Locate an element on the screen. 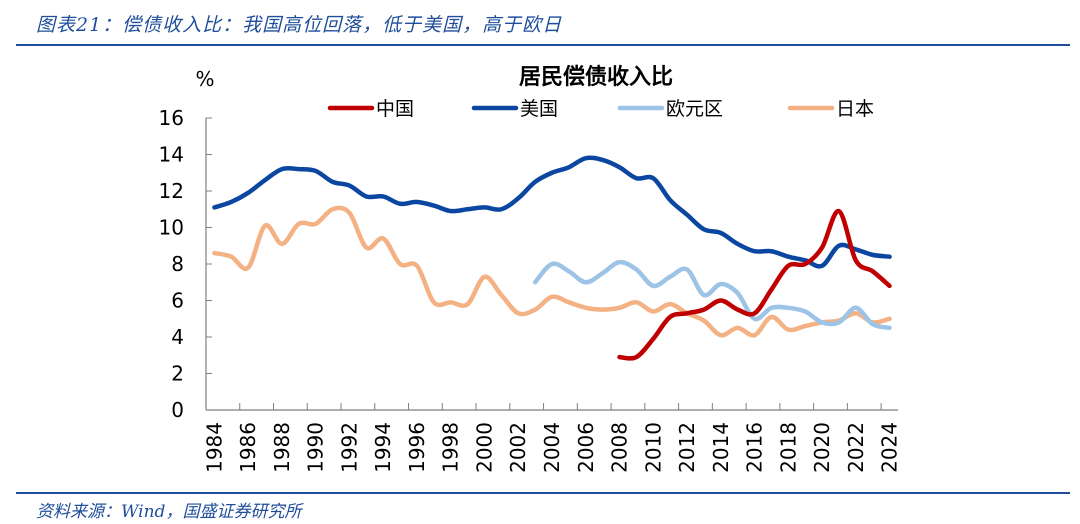 This screenshot has height=524, width=1080. x-tick-label: 1996 is located at coordinates (417, 447).